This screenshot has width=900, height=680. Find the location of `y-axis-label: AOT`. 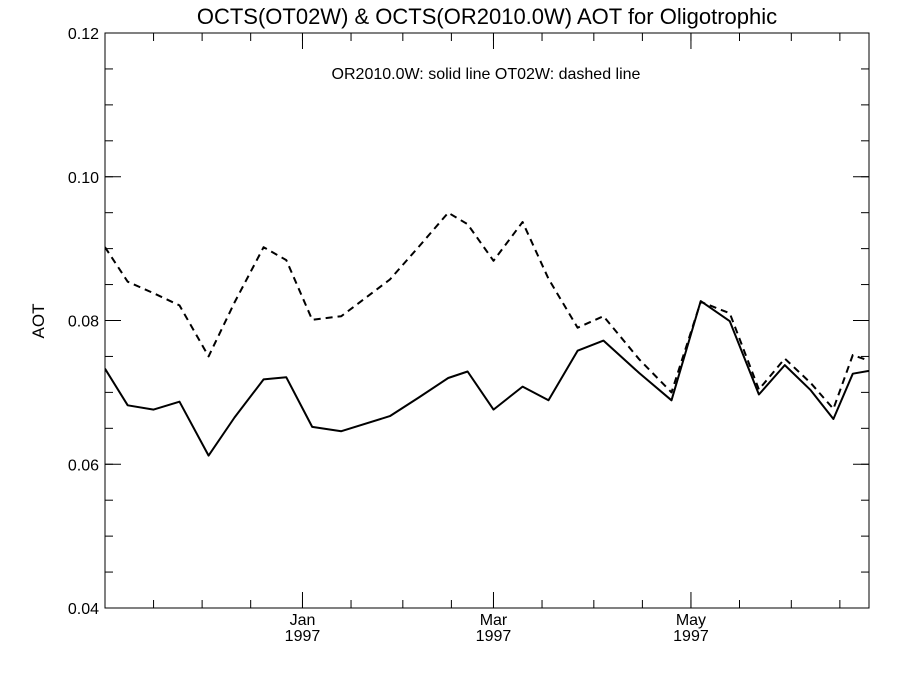

y-axis-label: AOT is located at coordinates (38, 321).